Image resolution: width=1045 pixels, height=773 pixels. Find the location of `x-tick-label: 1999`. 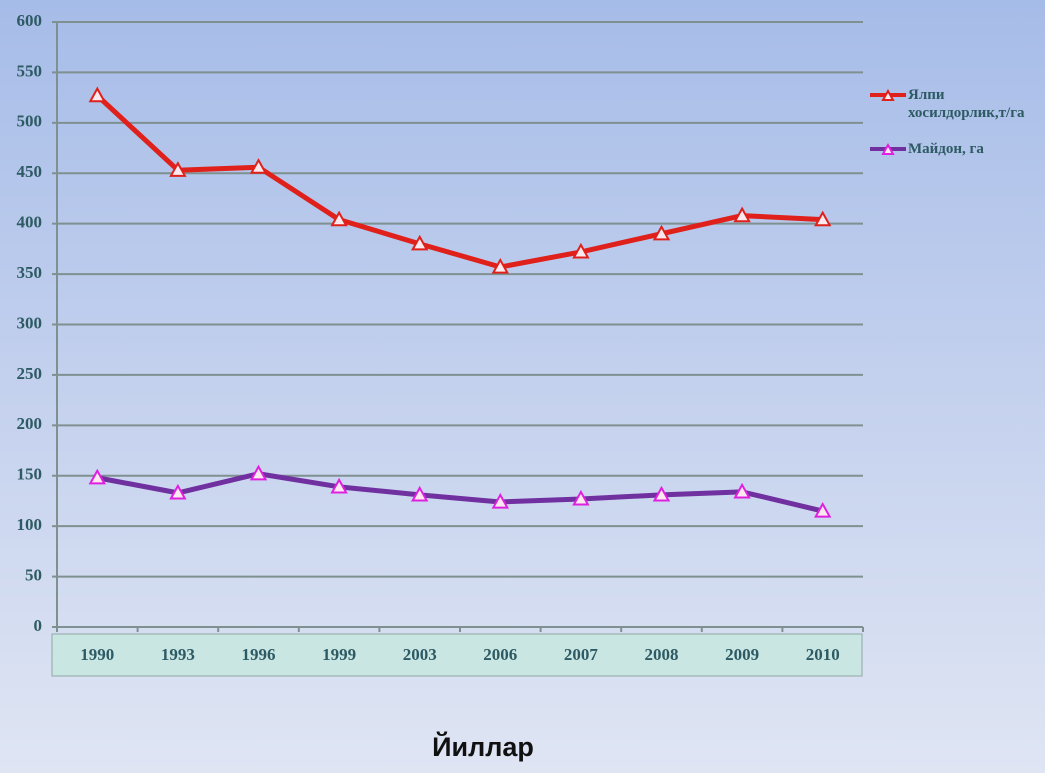

x-tick-label: 1999 is located at coordinates (339, 654).